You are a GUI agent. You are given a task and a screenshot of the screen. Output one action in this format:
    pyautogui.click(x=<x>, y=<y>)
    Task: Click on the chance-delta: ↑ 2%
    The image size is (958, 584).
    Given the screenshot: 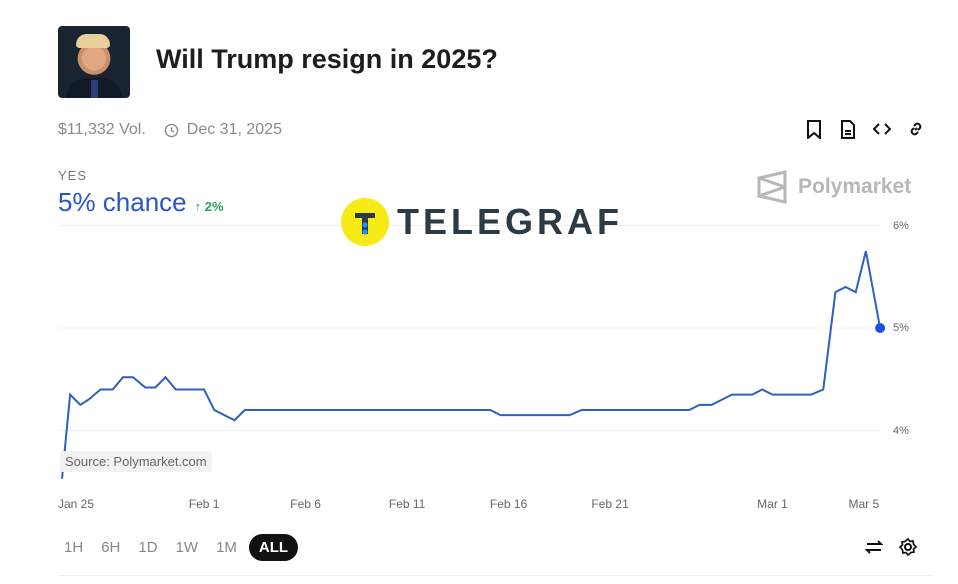 What is the action you would take?
    pyautogui.click(x=209, y=206)
    